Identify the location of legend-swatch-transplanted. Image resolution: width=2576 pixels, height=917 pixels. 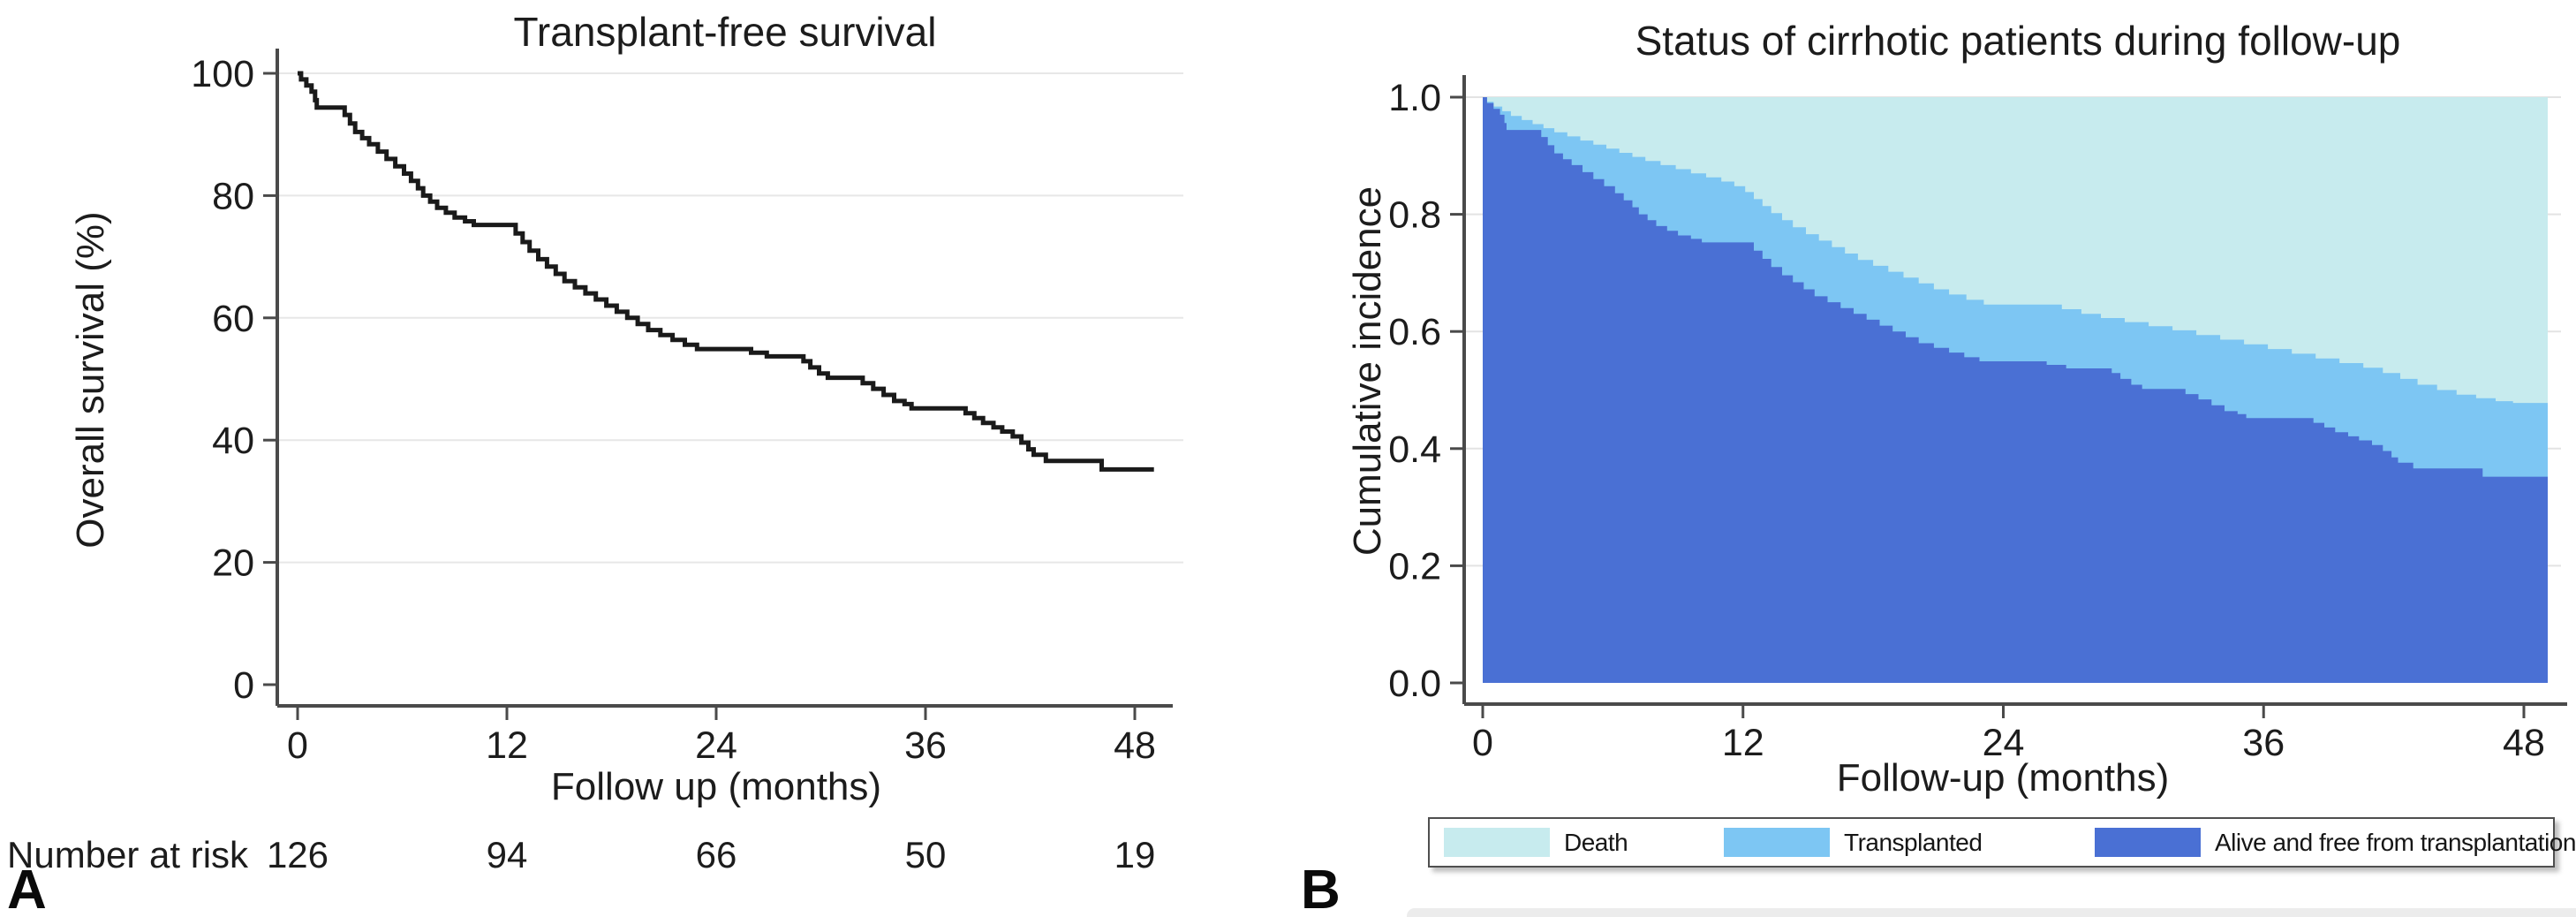
(1777, 843).